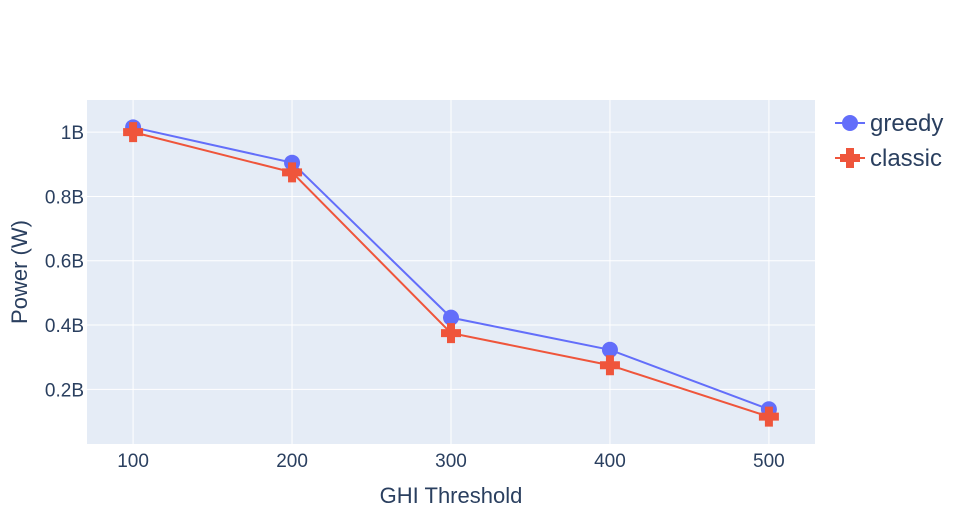 The width and height of the screenshot is (966, 525). Describe the element at coordinates (133, 461) in the screenshot. I see `x-tick-label: 100` at that location.